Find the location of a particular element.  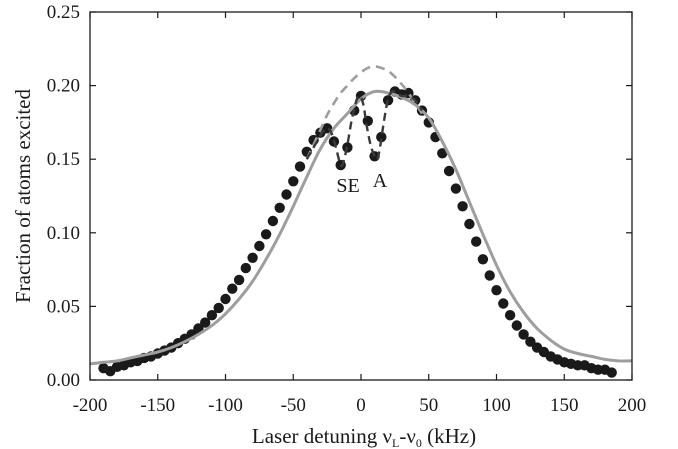

x-tick-label: 150 is located at coordinates (564, 405).